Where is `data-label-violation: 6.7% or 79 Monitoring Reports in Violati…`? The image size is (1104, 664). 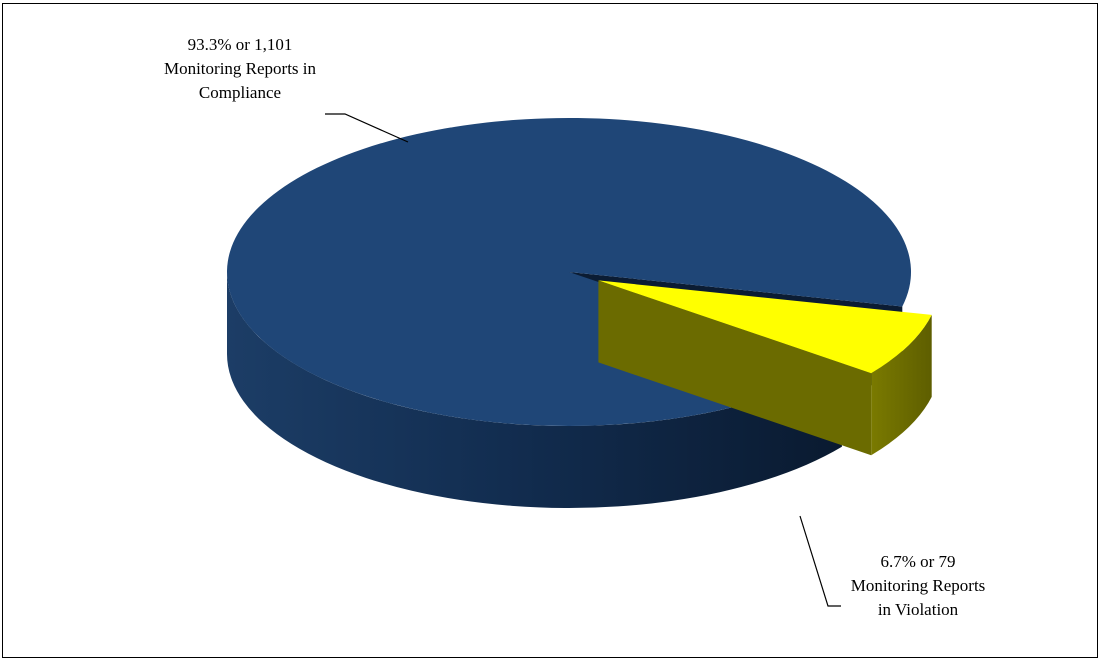
data-label-violation: 6.7% or 79 Monitoring Reports in Violati… is located at coordinates (892, 567).